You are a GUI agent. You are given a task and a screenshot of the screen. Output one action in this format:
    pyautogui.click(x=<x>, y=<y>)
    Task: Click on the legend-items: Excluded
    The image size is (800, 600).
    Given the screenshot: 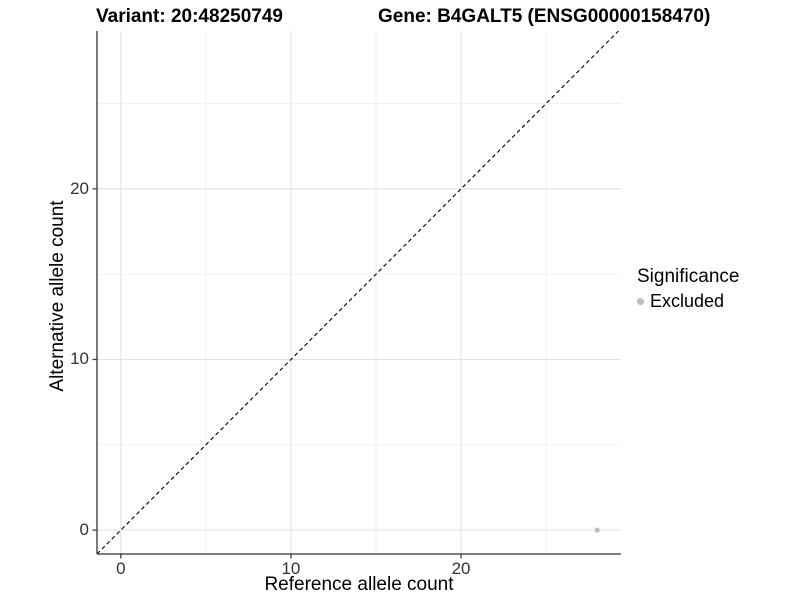 What is the action you would take?
    pyautogui.click(x=688, y=301)
    